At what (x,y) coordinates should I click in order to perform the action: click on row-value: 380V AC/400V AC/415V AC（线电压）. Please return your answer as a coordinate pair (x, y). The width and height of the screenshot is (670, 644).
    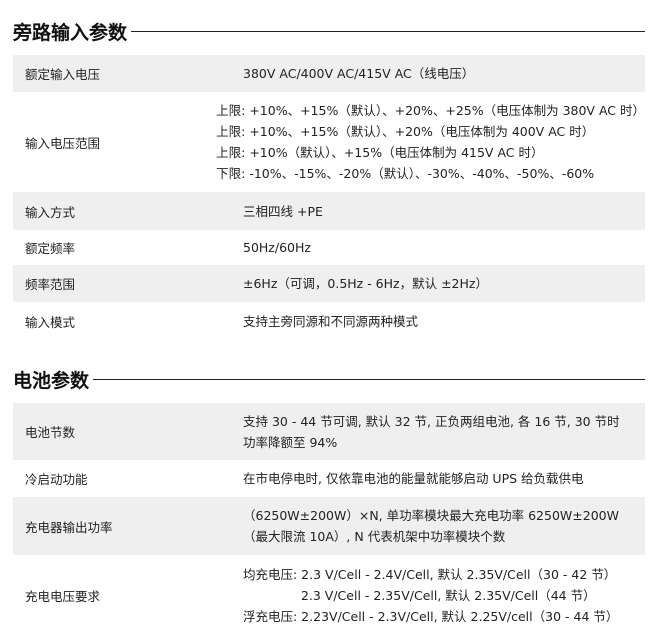
    Looking at the image, I should click on (444, 73).